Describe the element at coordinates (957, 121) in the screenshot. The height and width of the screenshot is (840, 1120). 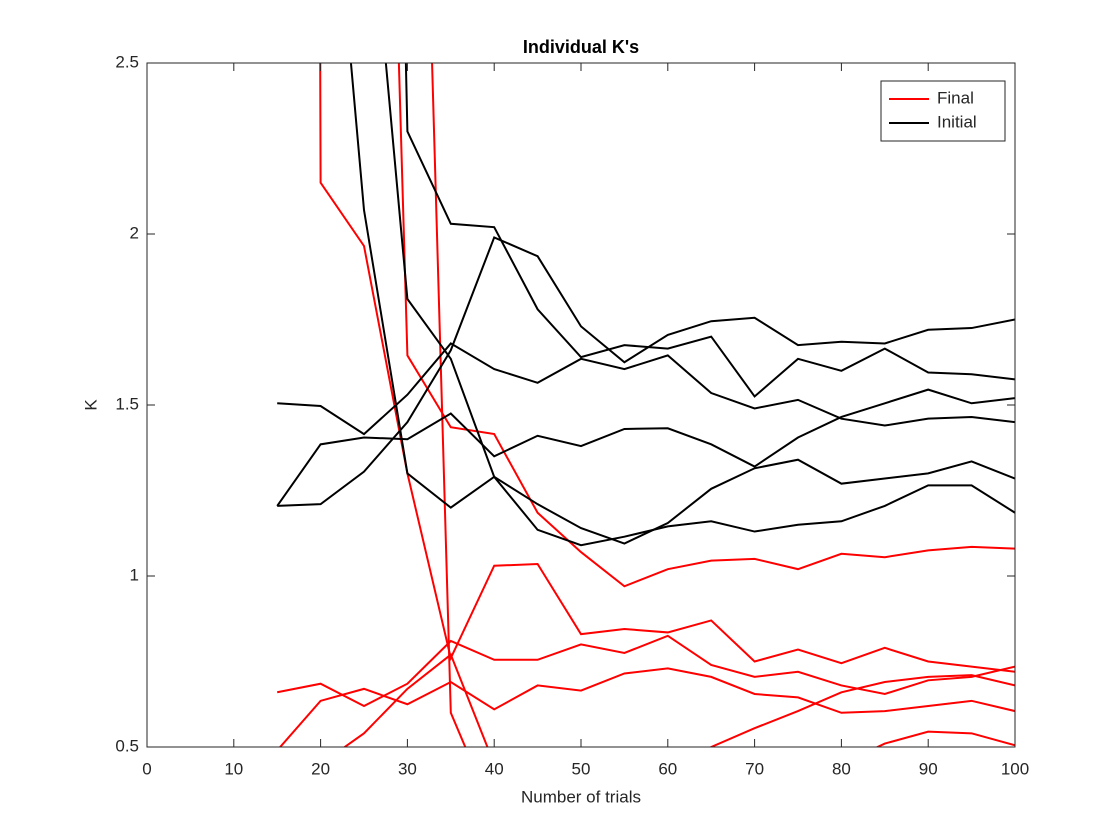
I see `legend-label: Initial` at that location.